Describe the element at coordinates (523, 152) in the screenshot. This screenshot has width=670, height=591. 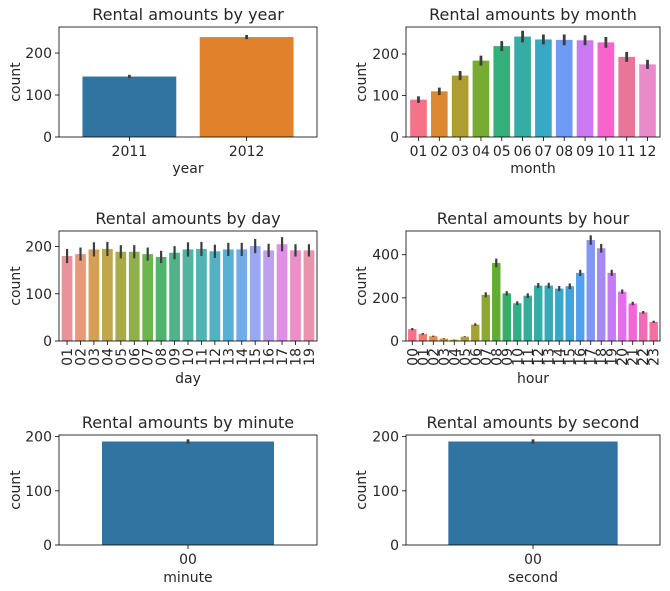
I see `x-tick-label: 06` at that location.